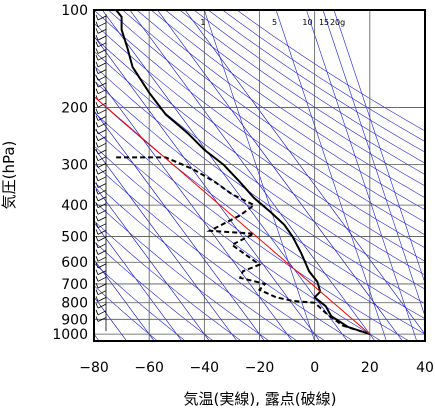 This screenshot has height=412, width=435. Describe the element at coordinates (74, 238) in the screenshot. I see `y-tick-label: 500` at that location.